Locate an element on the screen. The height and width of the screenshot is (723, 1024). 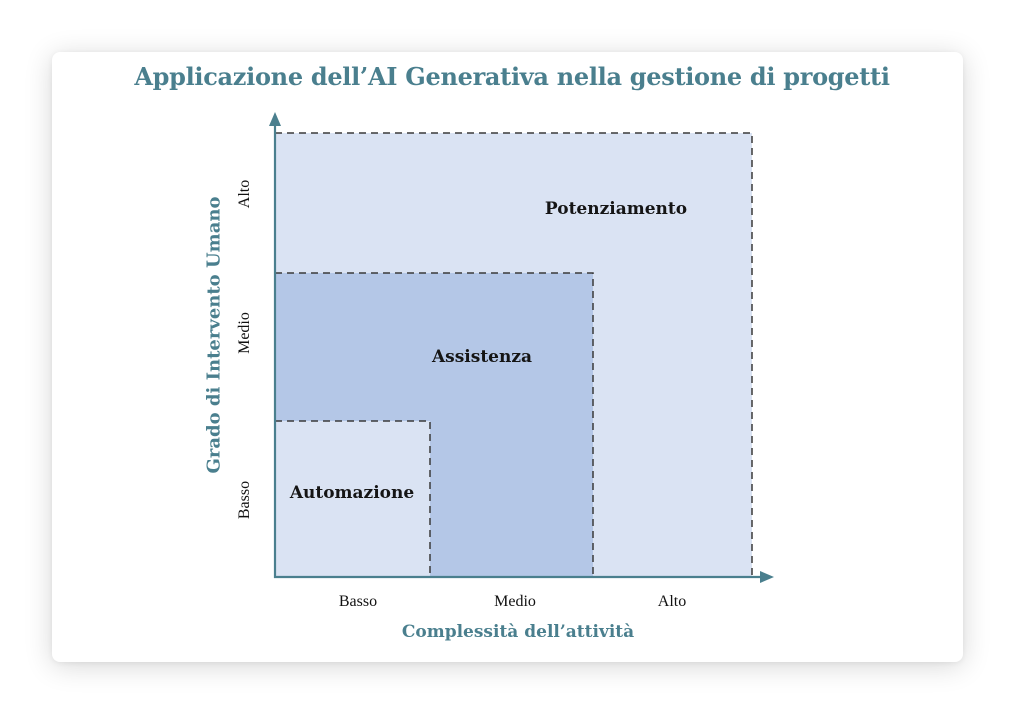
x-axis-title: Complessità dell’attività is located at coordinates (518, 632).